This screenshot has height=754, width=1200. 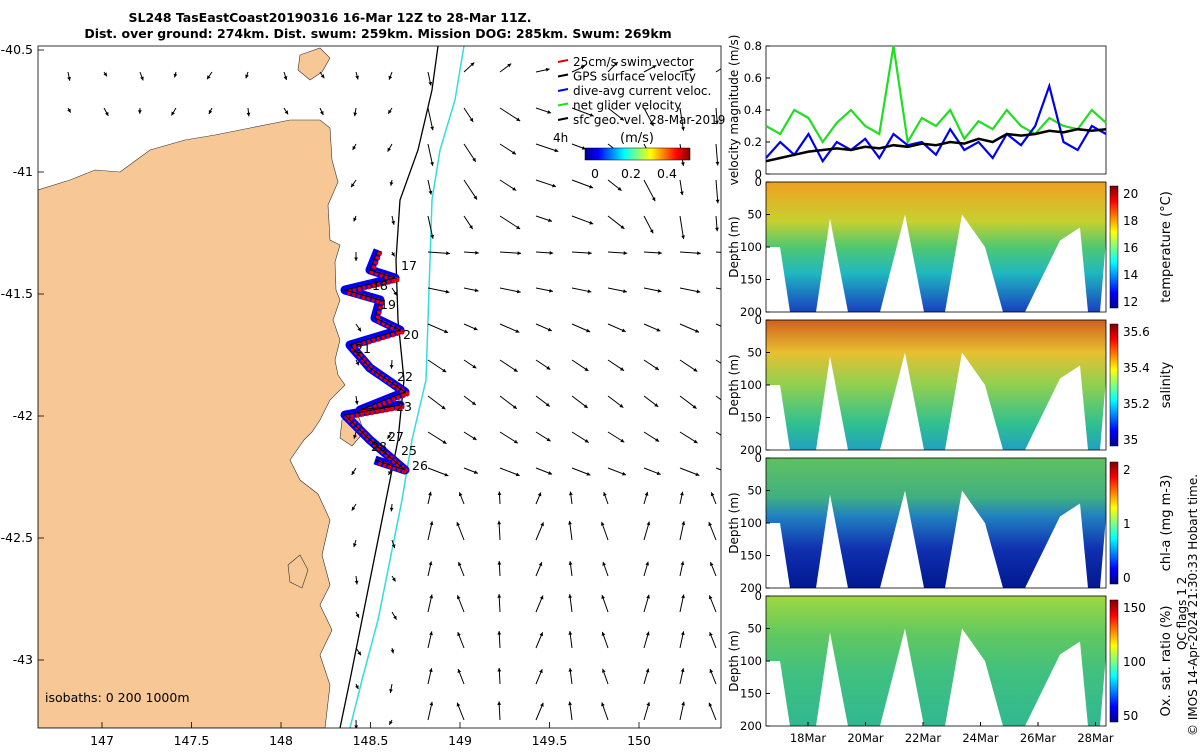 What do you see at coordinates (1136, 332) in the screenshot?
I see `colorbar-tick-label: 35.6` at bounding box center [1136, 332].